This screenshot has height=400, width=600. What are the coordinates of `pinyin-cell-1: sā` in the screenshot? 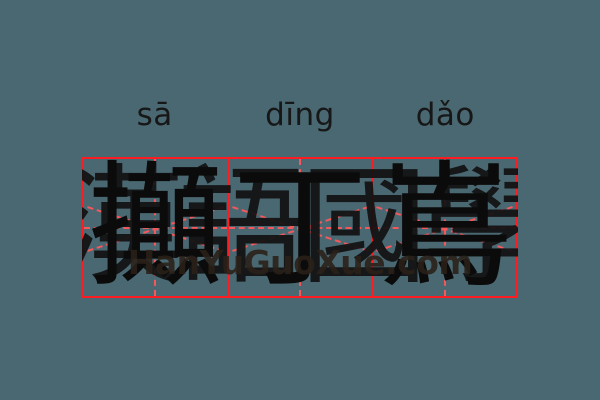 It's located at (154, 115).